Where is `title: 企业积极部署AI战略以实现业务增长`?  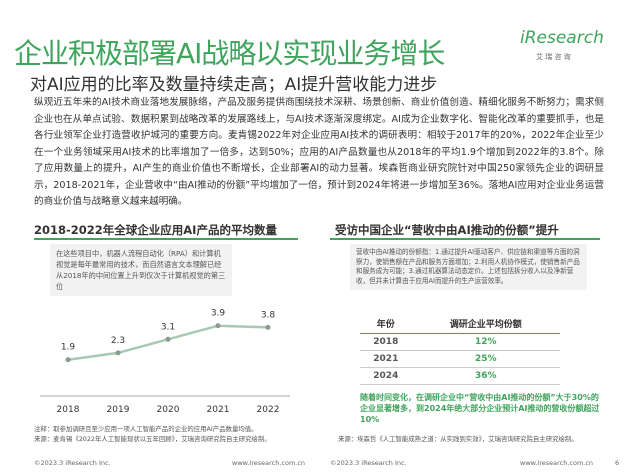 title: 企业积极部署AI战略以实现业务增长 is located at coordinates (229, 53).